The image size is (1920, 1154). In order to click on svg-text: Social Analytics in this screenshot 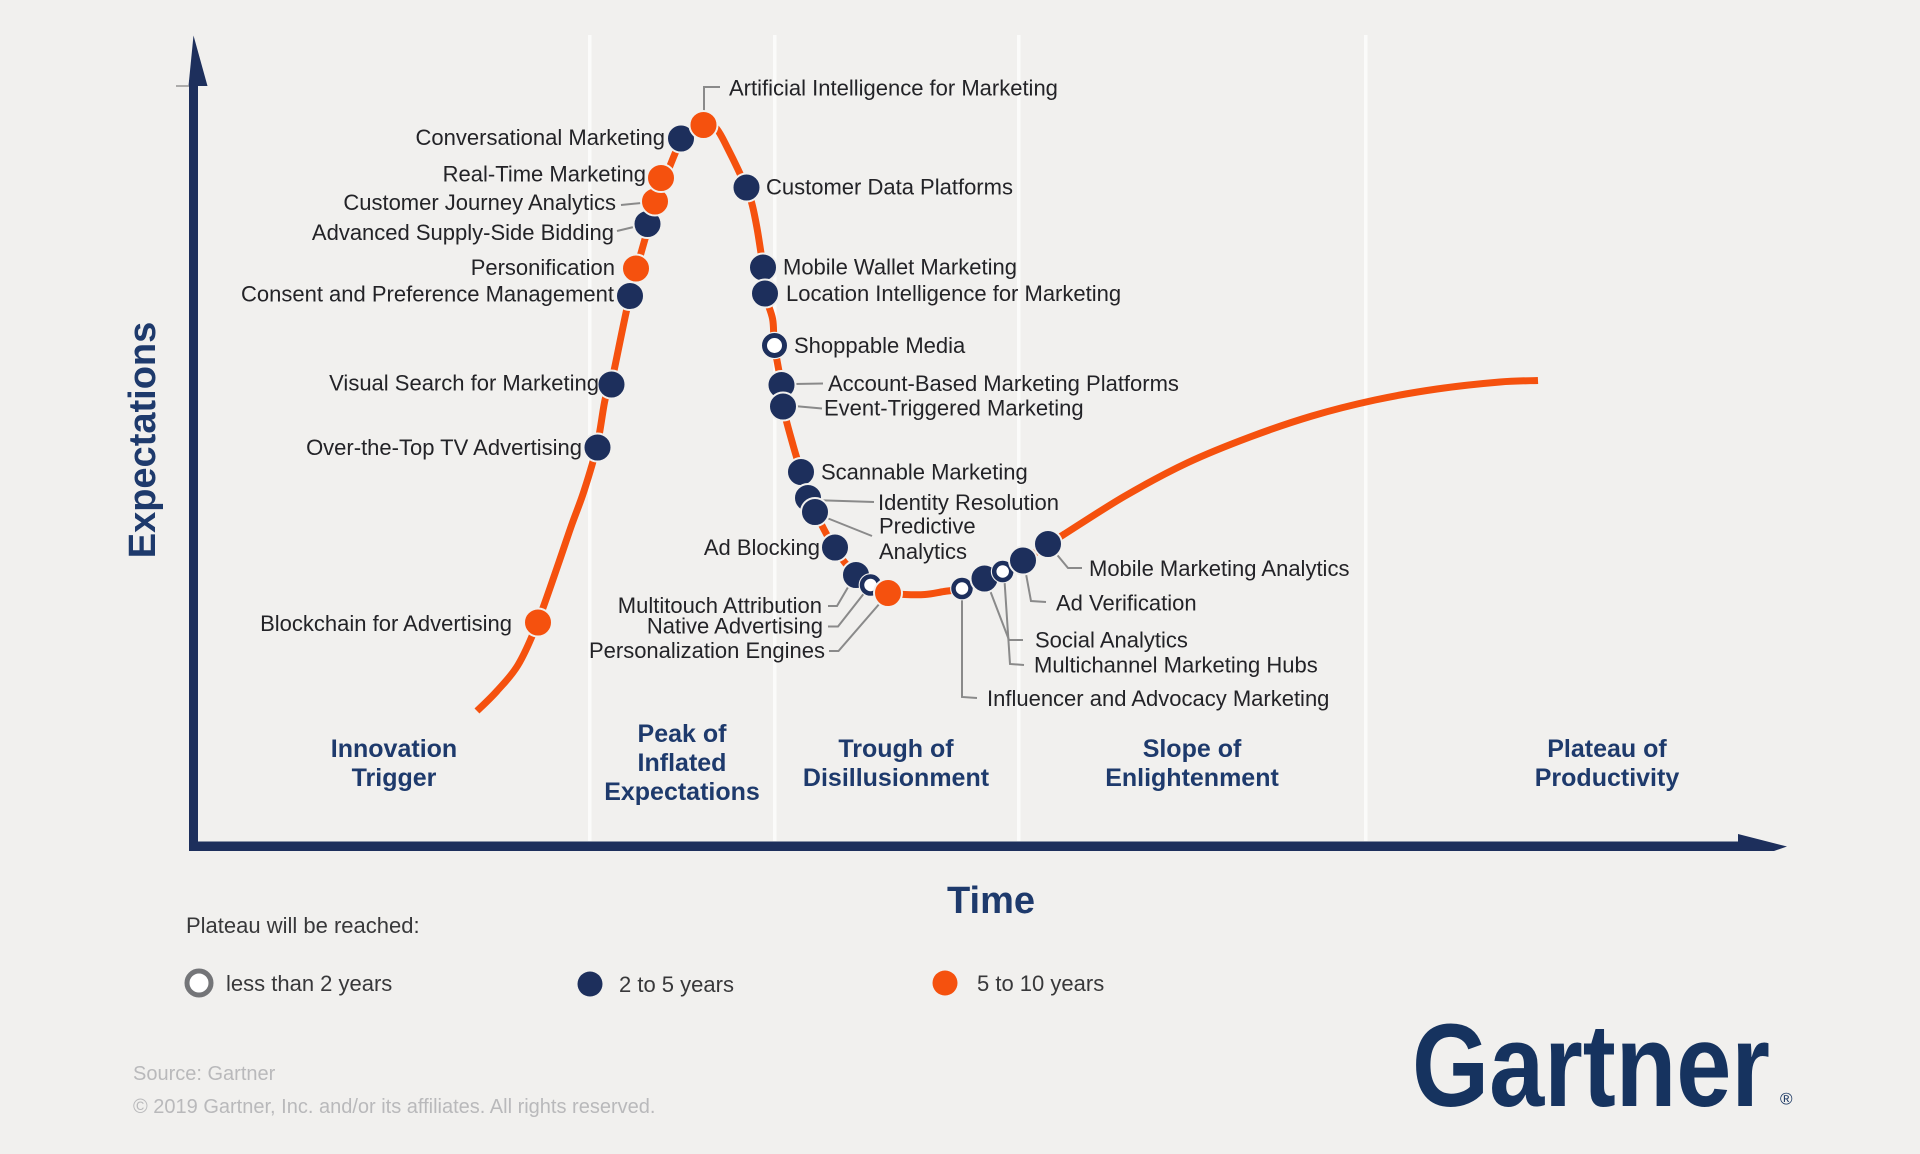, I will do `click(1111, 640)`.